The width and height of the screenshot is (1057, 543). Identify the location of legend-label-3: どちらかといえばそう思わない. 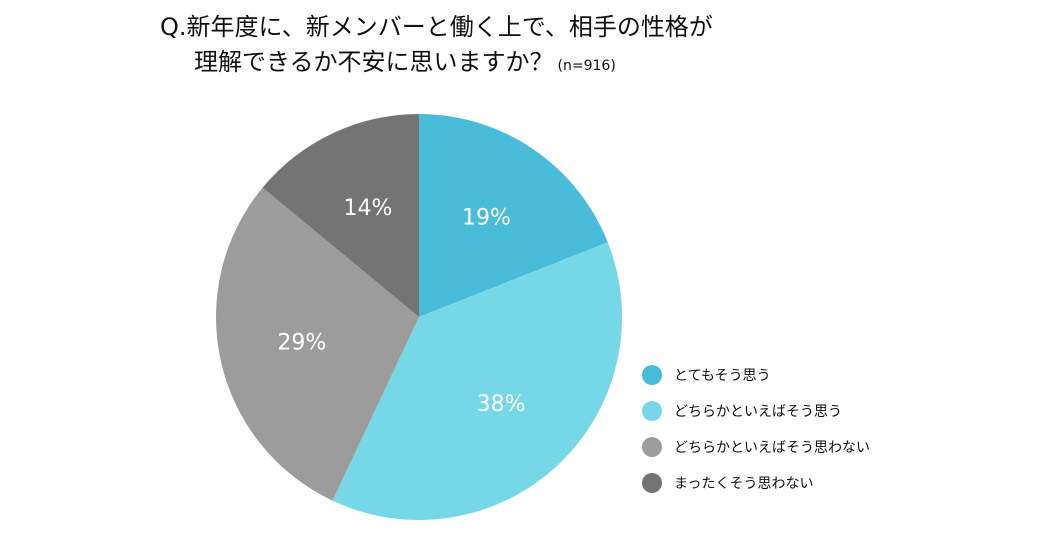
(772, 448).